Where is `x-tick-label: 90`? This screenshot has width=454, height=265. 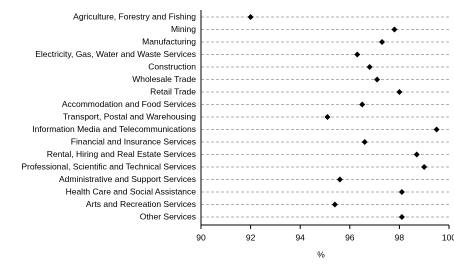
x-tick-label: 90 is located at coordinates (201, 237).